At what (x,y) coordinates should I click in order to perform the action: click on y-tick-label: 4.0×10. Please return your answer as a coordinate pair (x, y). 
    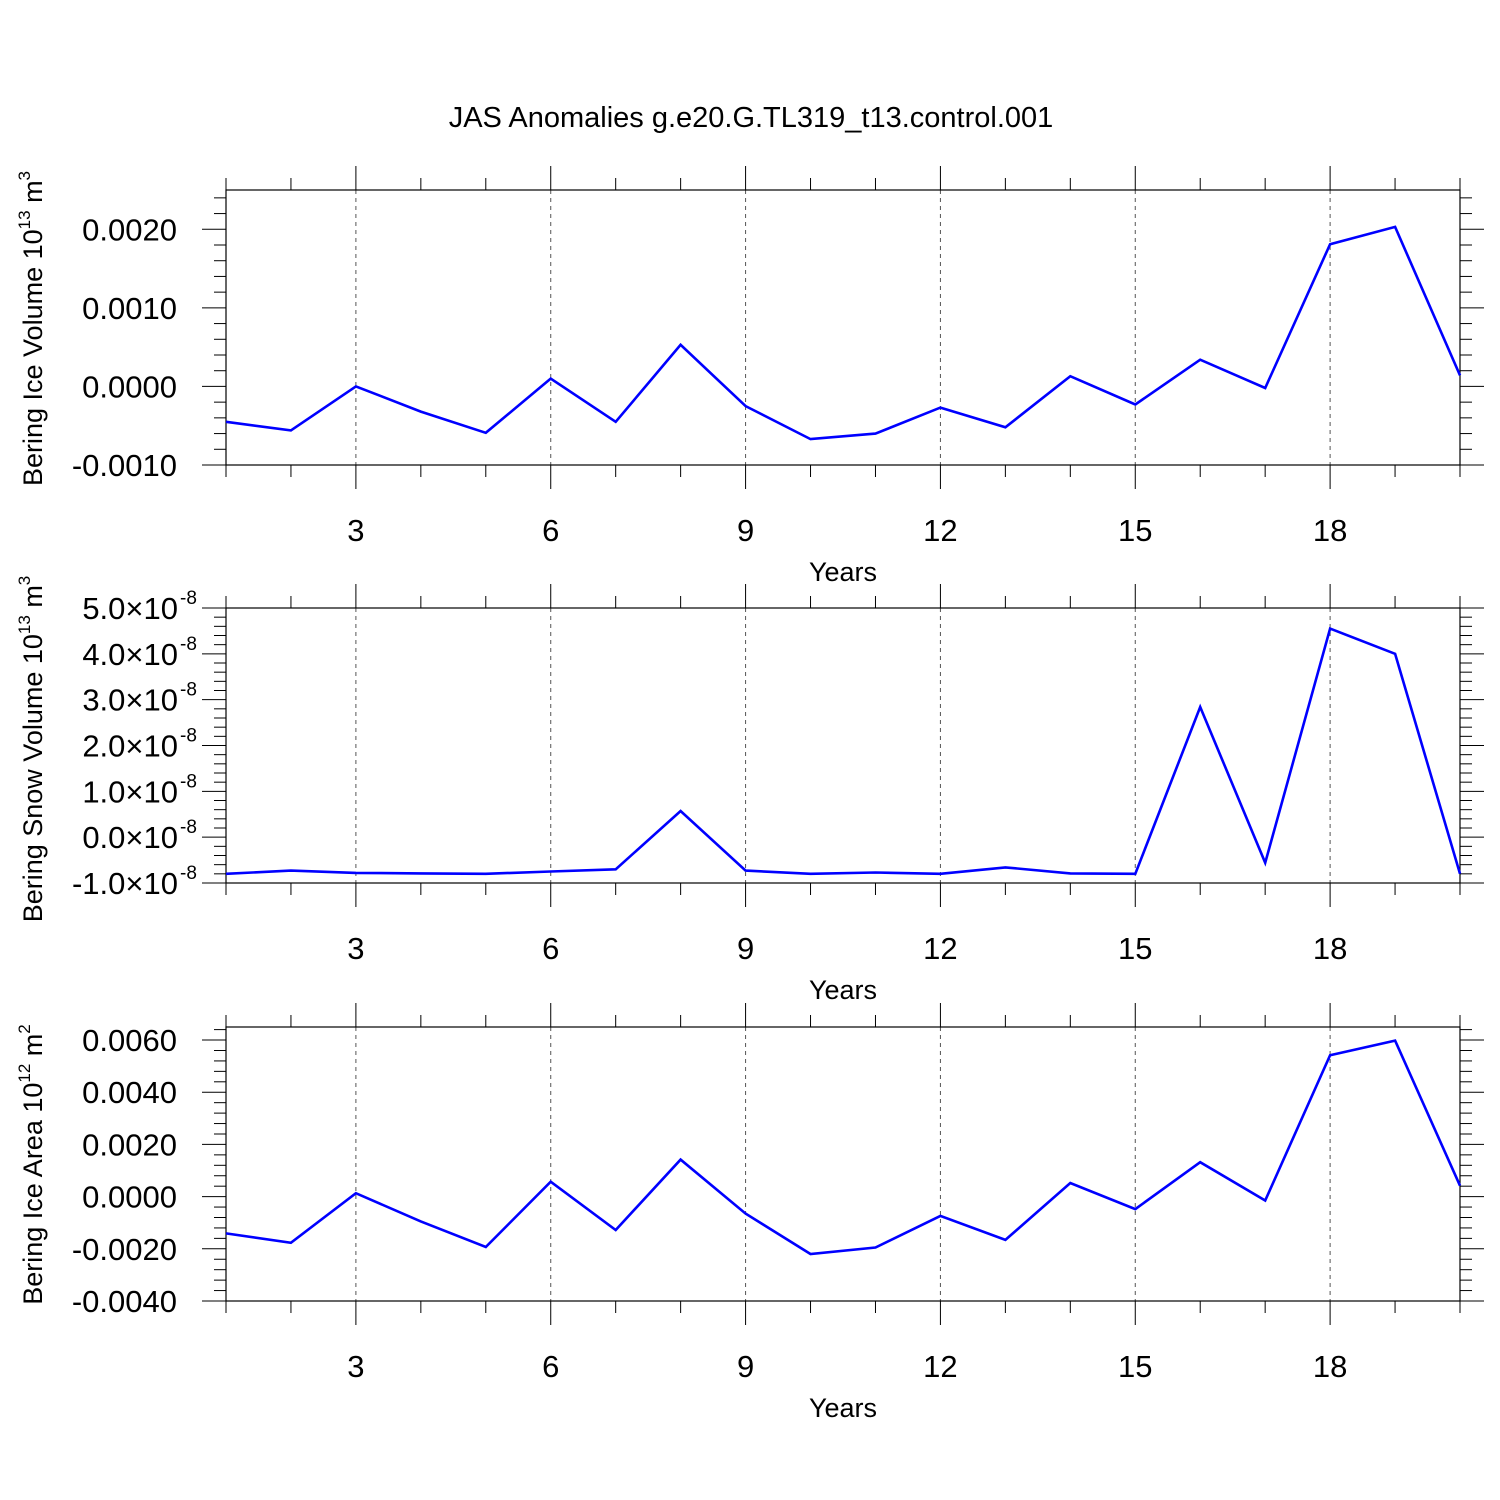
    Looking at the image, I should click on (130, 654).